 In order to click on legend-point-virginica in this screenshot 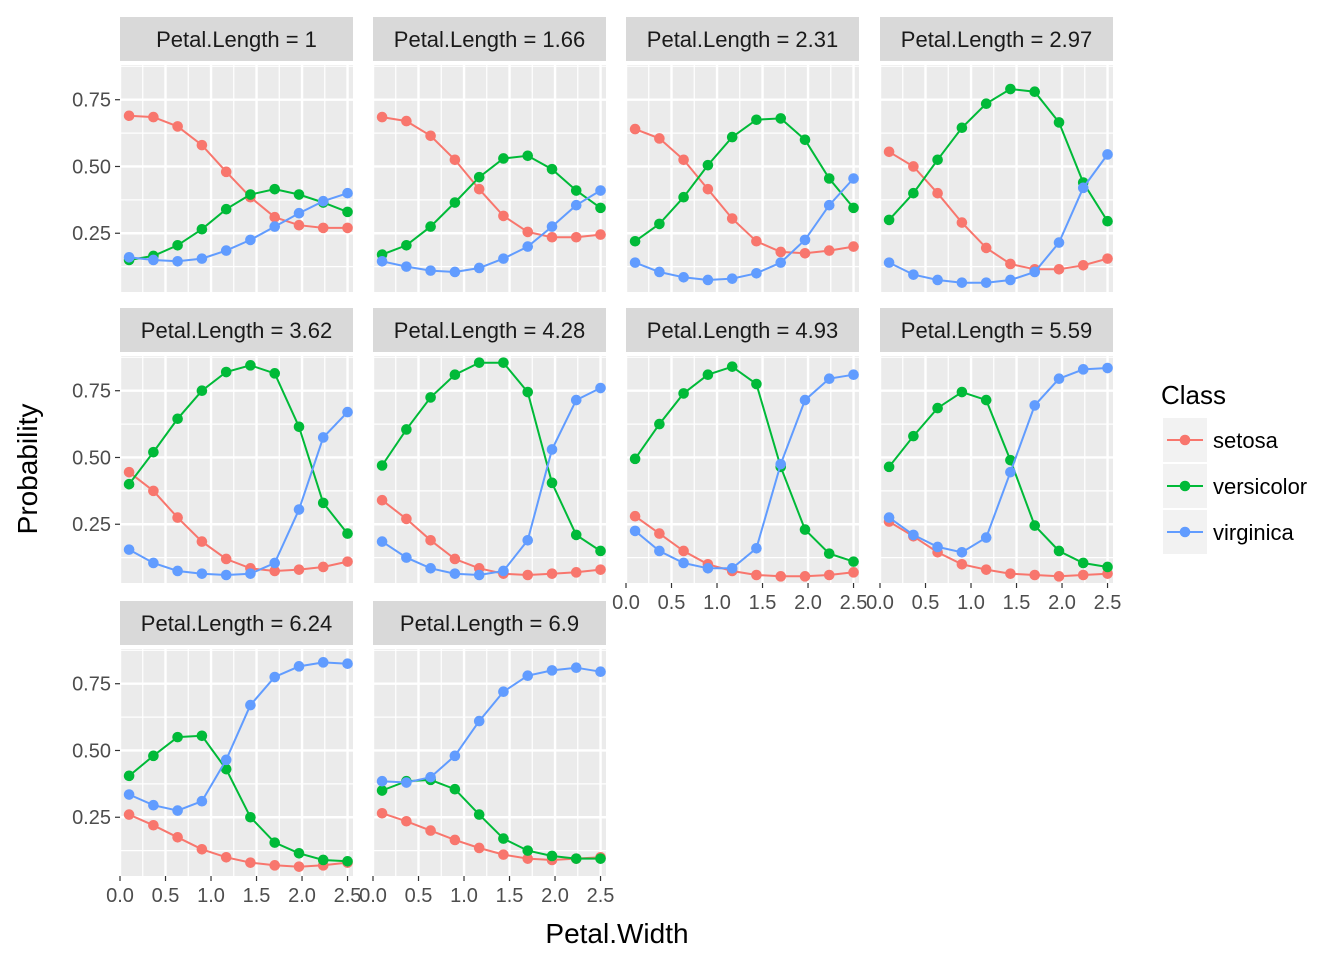, I will do `click(1185, 532)`.